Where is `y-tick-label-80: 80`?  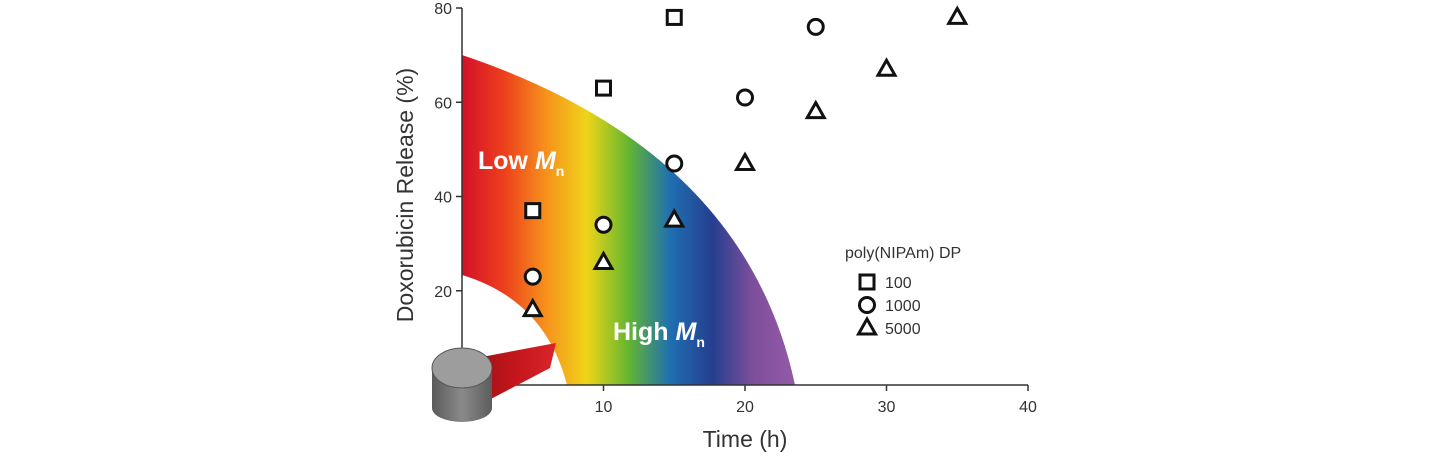
y-tick-label-80: 80 is located at coordinates (443, 9).